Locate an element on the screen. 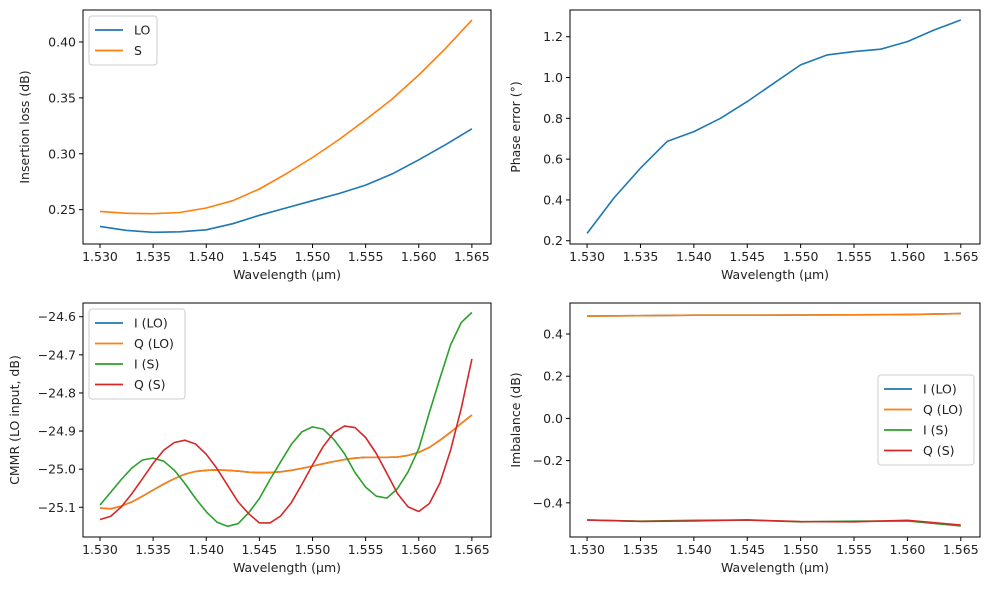 This screenshot has width=989, height=590. series-line-i-s- is located at coordinates (286, 419).